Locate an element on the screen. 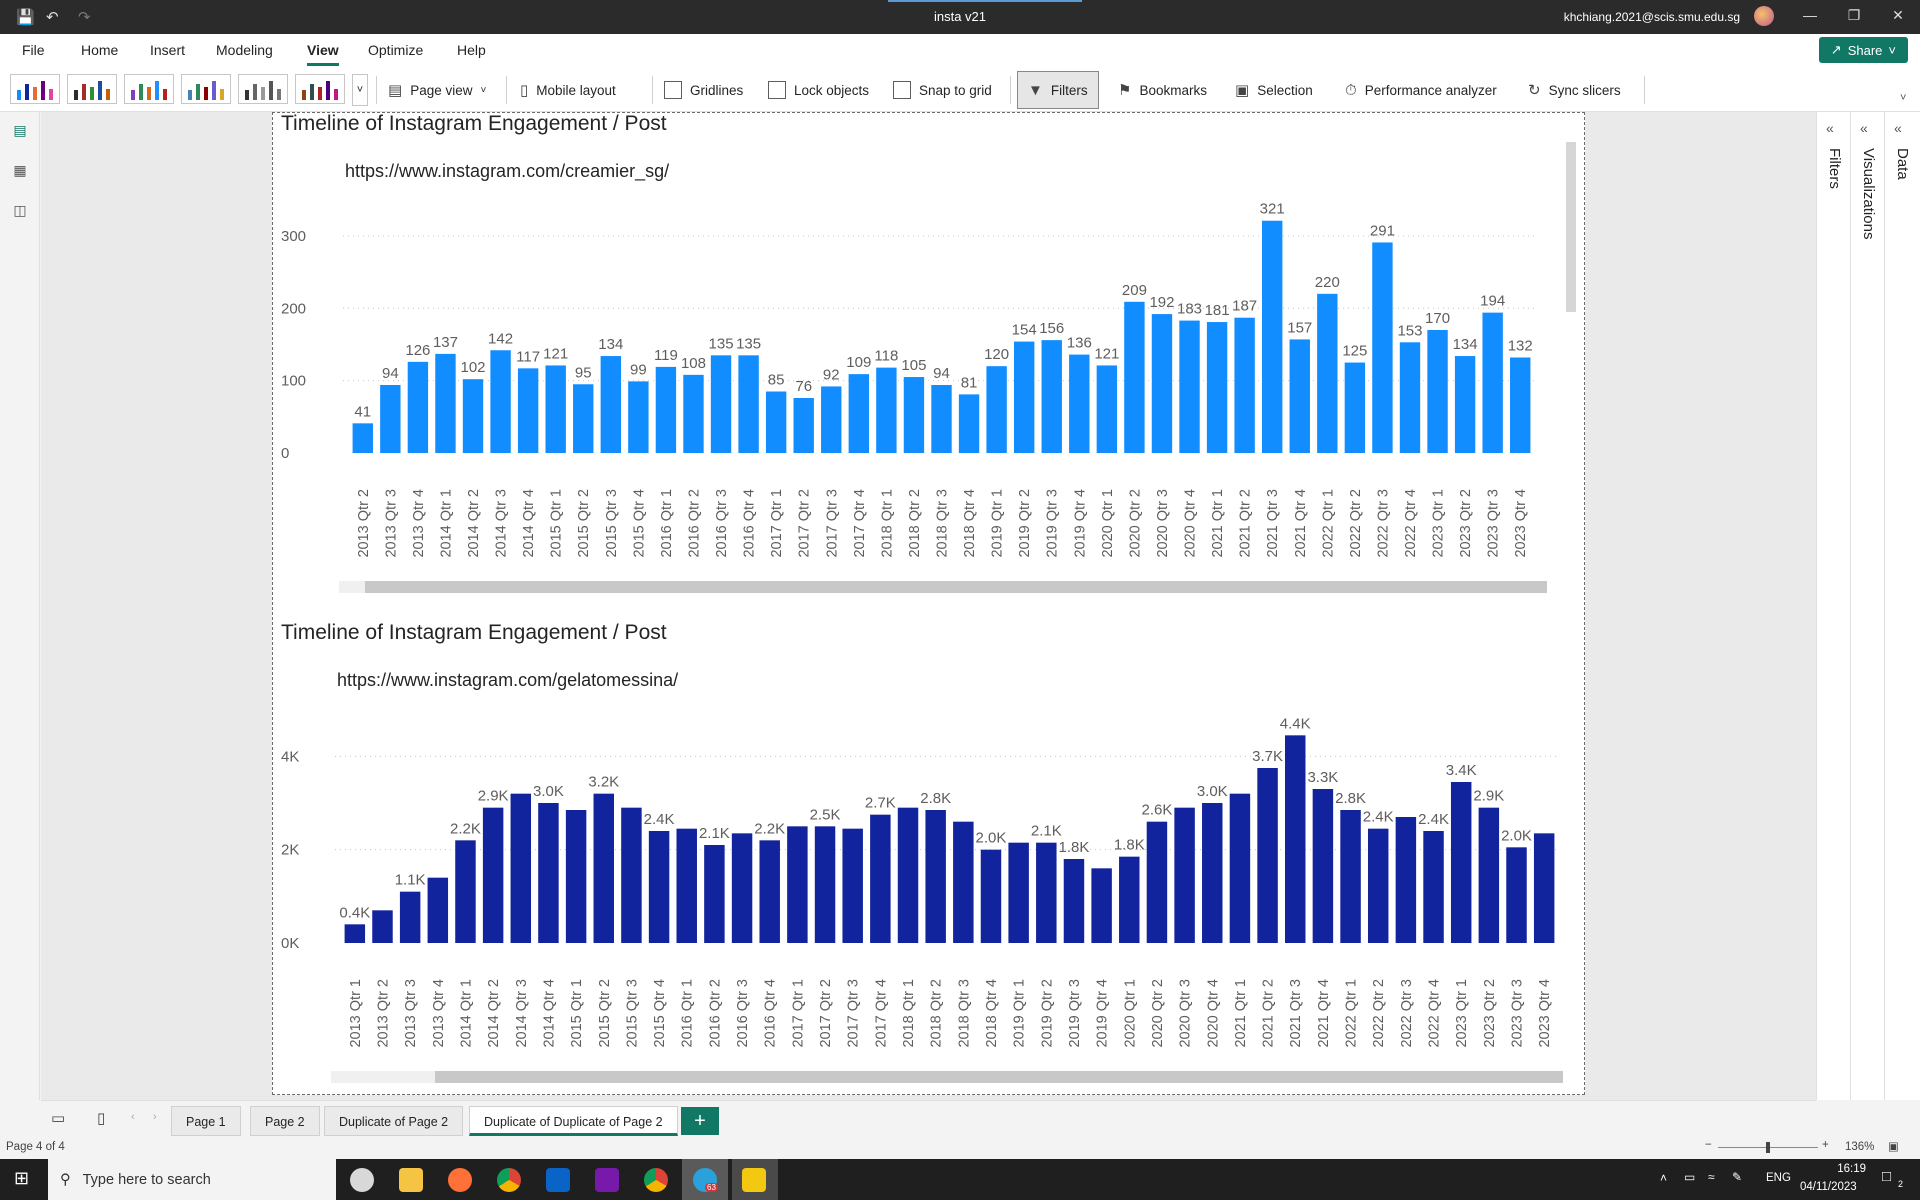  redo-icon: ↷ is located at coordinates (84, 17).